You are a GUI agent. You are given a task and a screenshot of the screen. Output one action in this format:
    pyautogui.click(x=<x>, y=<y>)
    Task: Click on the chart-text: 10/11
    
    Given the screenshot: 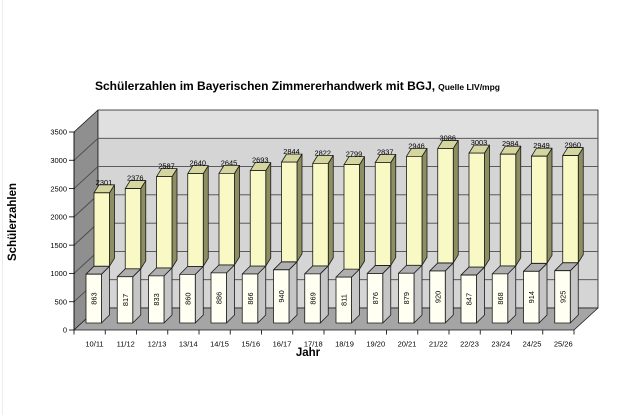 What is the action you would take?
    pyautogui.click(x=94, y=344)
    